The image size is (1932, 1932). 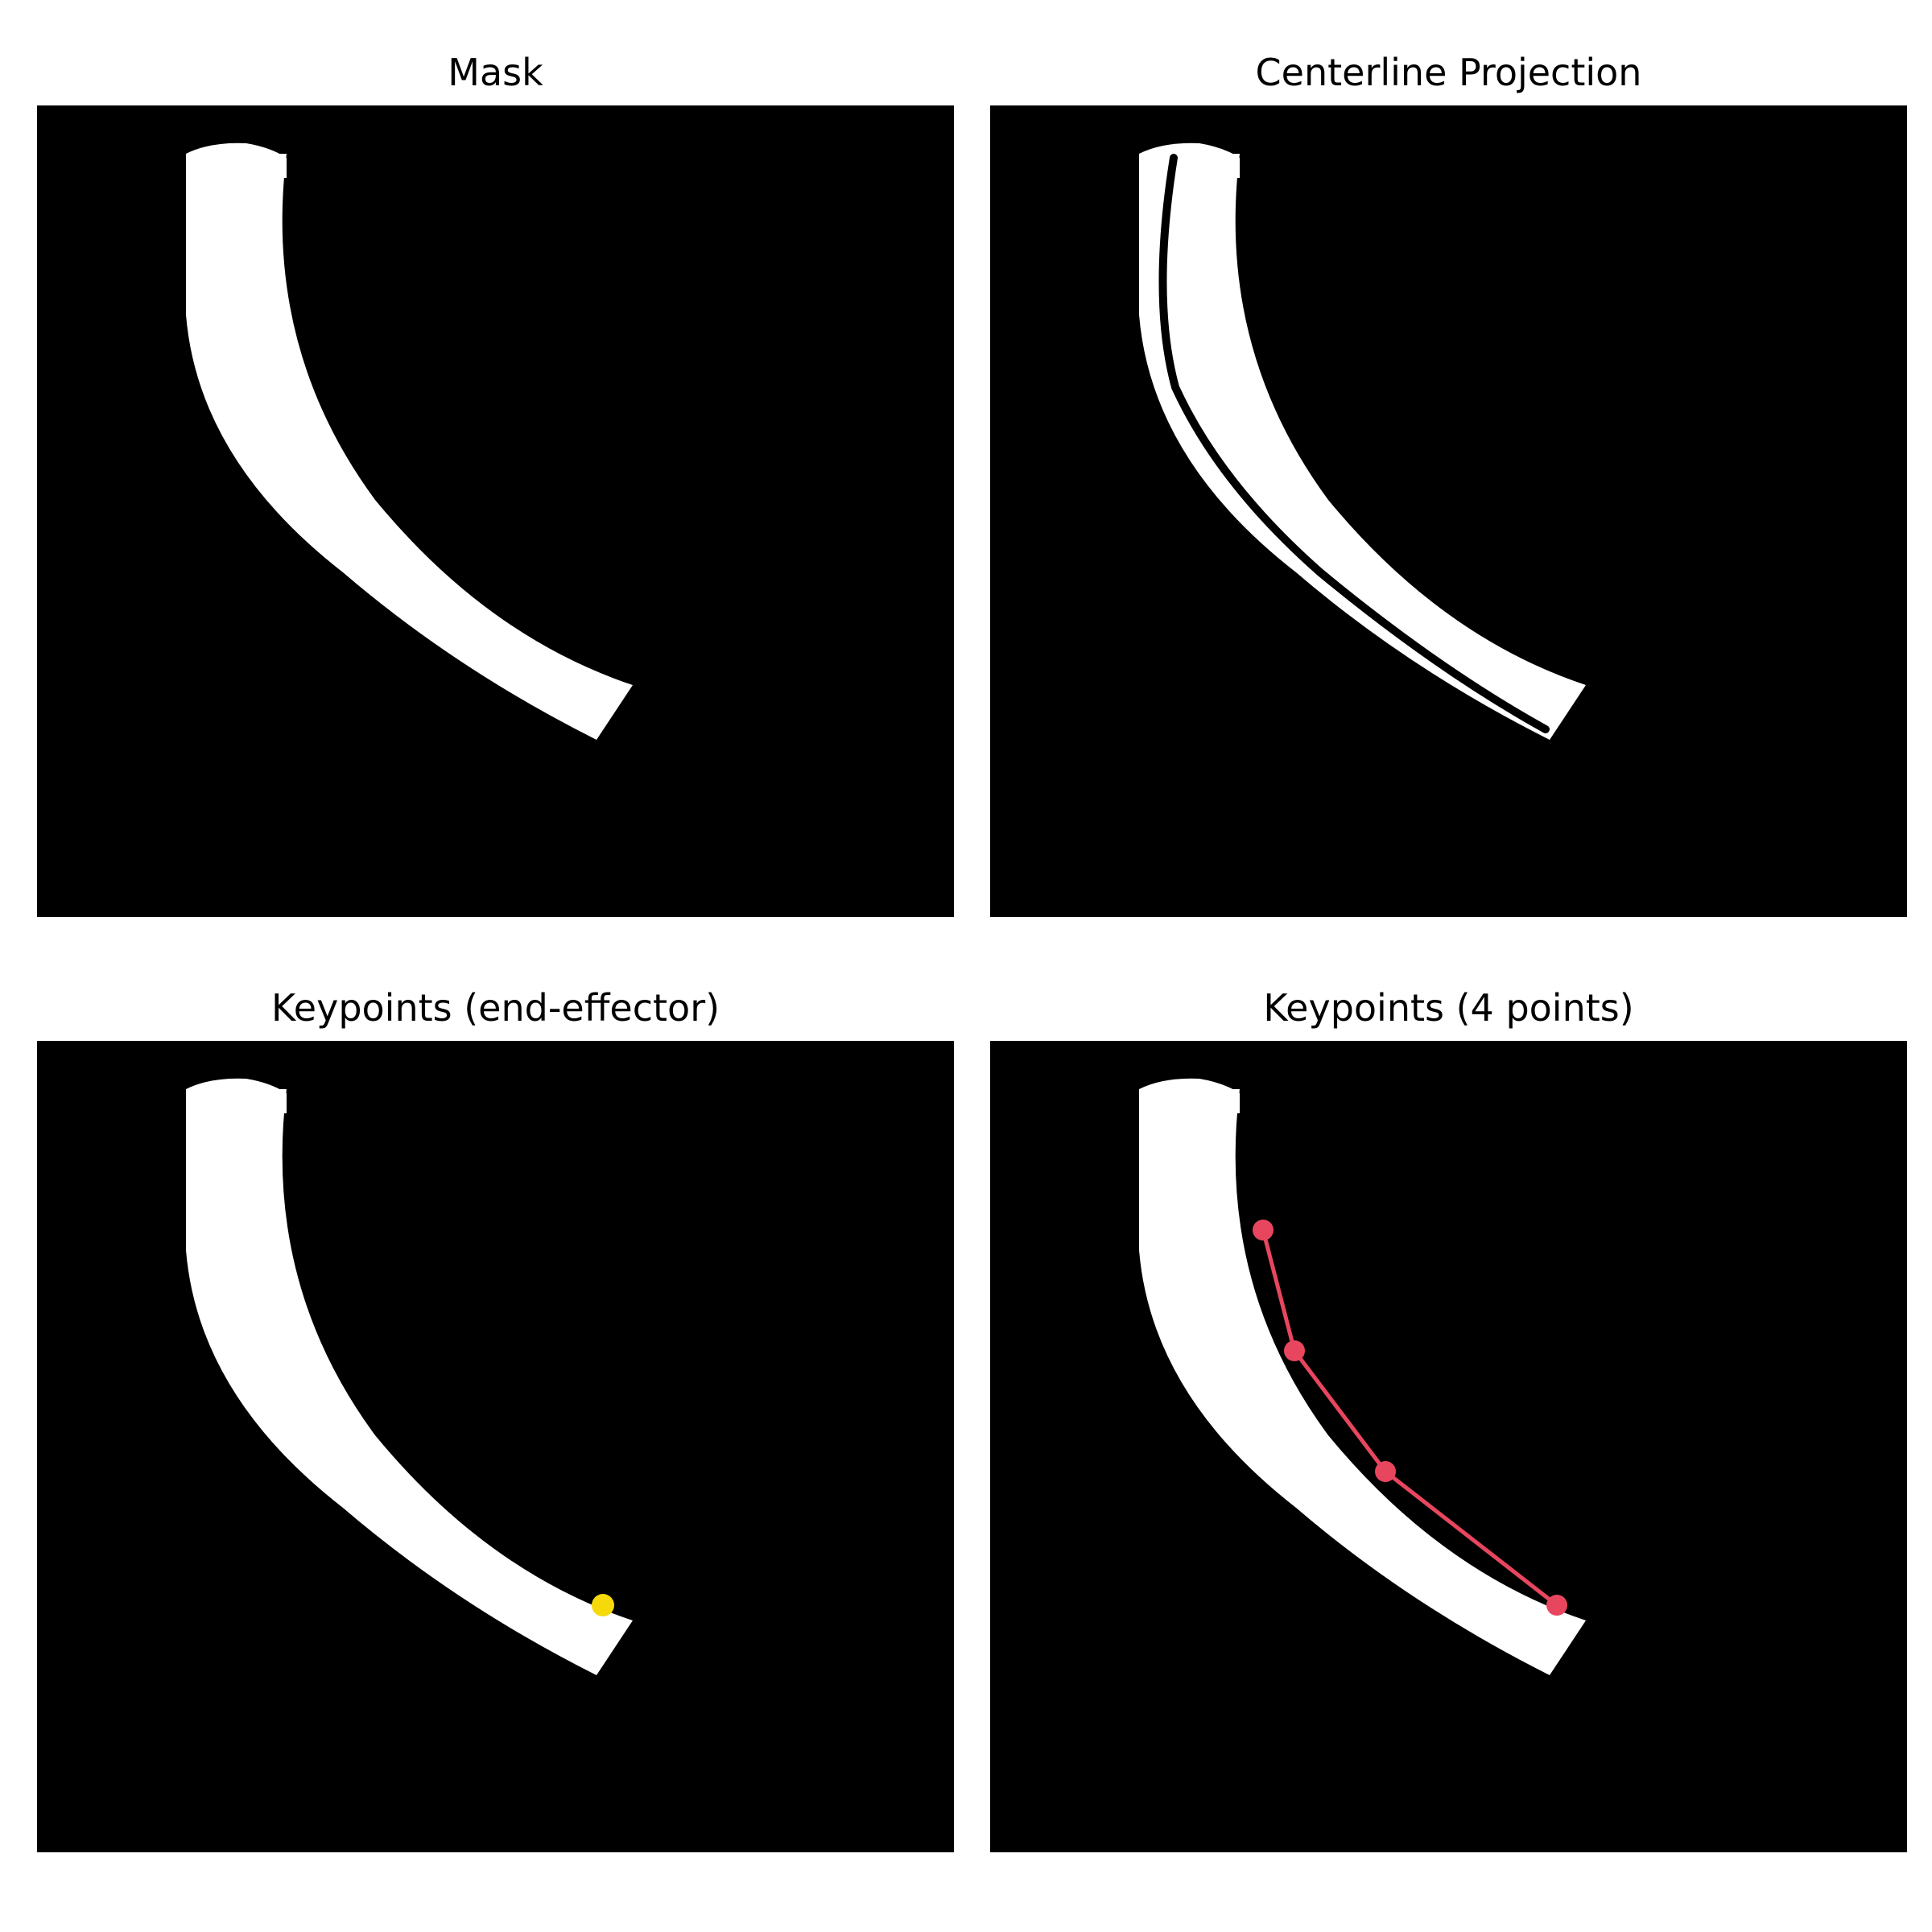 I want to click on panel-title-keypoints: Keypoints (4 points), so click(x=1448, y=1008).